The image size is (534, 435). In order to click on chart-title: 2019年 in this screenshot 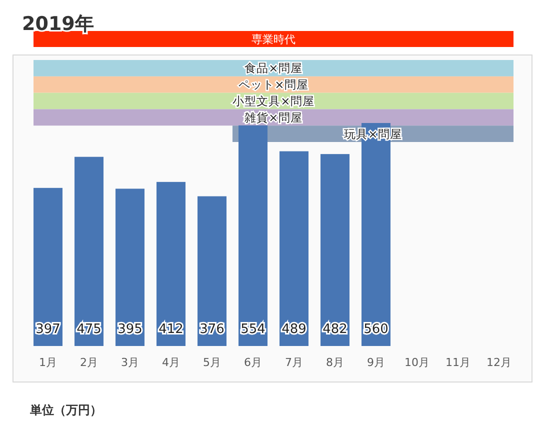, I will do `click(58, 24)`.